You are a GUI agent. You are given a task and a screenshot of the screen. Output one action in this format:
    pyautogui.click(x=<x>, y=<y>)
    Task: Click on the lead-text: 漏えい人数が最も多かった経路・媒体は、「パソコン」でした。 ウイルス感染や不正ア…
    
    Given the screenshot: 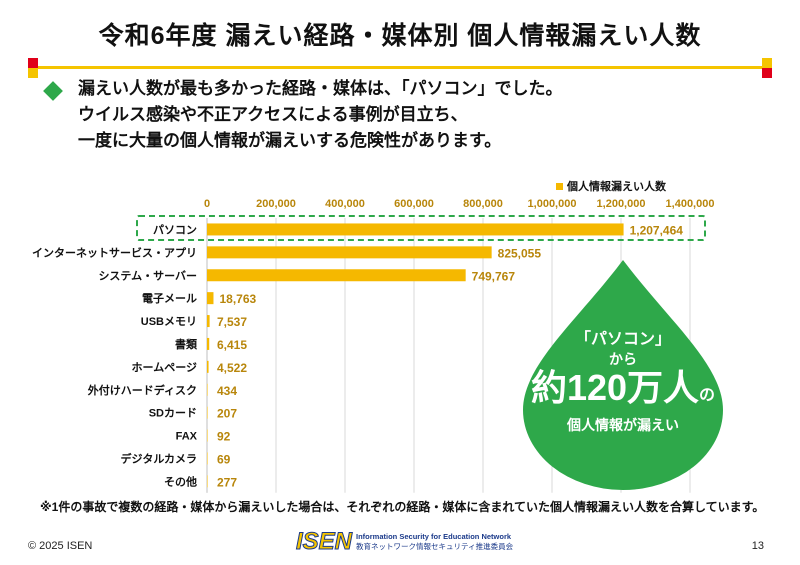 What is the action you would take?
    pyautogui.click(x=320, y=115)
    